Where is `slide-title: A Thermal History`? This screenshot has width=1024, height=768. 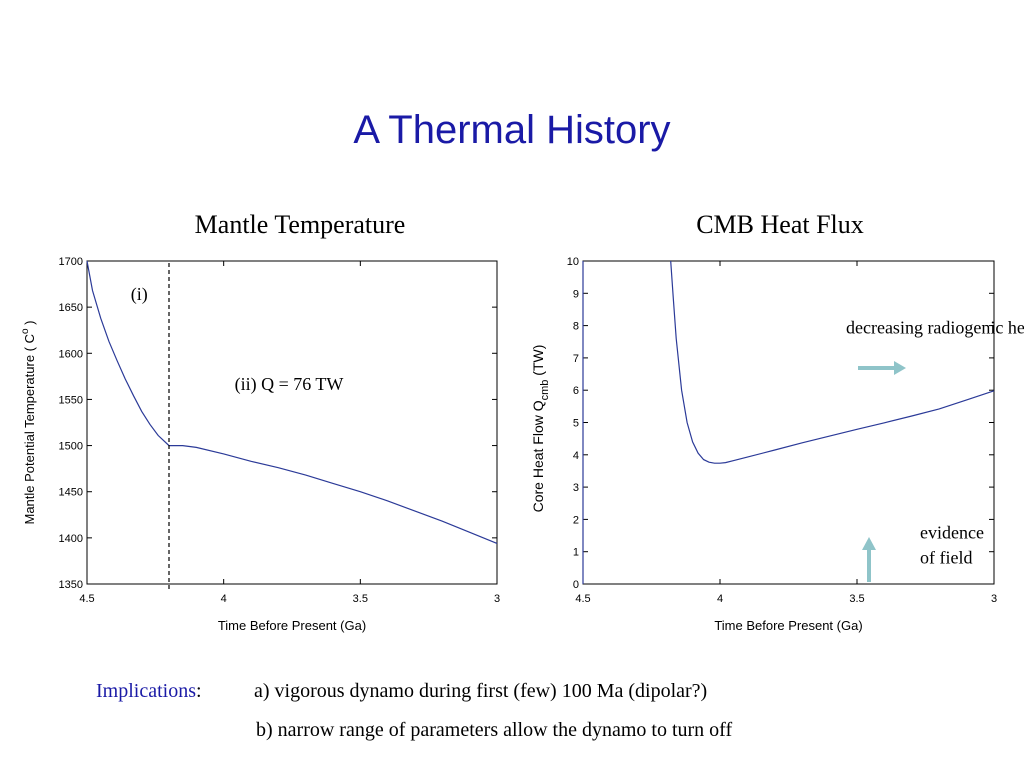
slide-title: A Thermal History is located at coordinates (512, 130).